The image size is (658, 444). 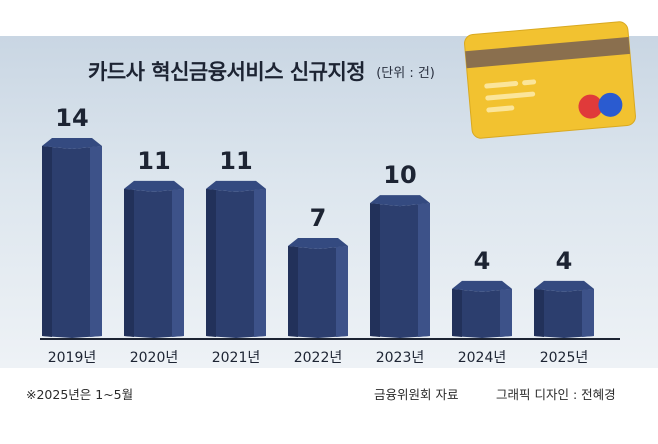 I want to click on bar-2020년, so click(x=154, y=259).